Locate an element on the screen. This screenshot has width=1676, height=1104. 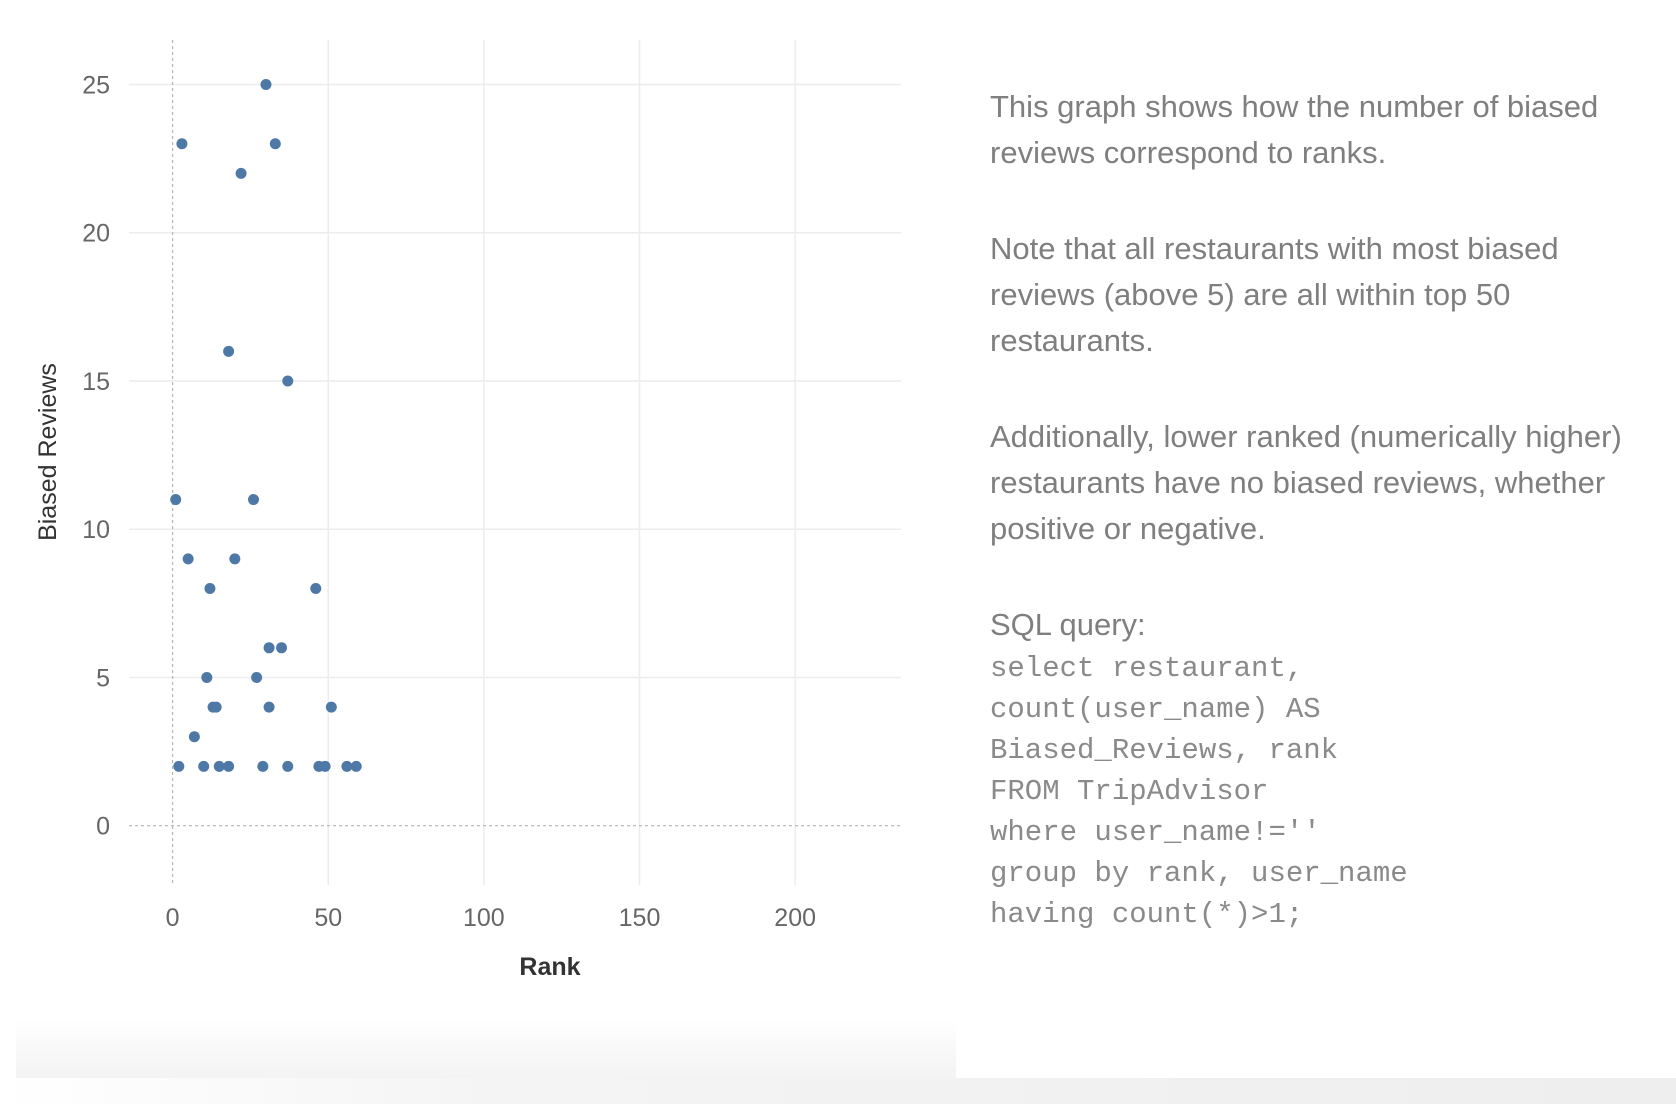
sql-line: select restaurant, is located at coordinates (1147, 668).